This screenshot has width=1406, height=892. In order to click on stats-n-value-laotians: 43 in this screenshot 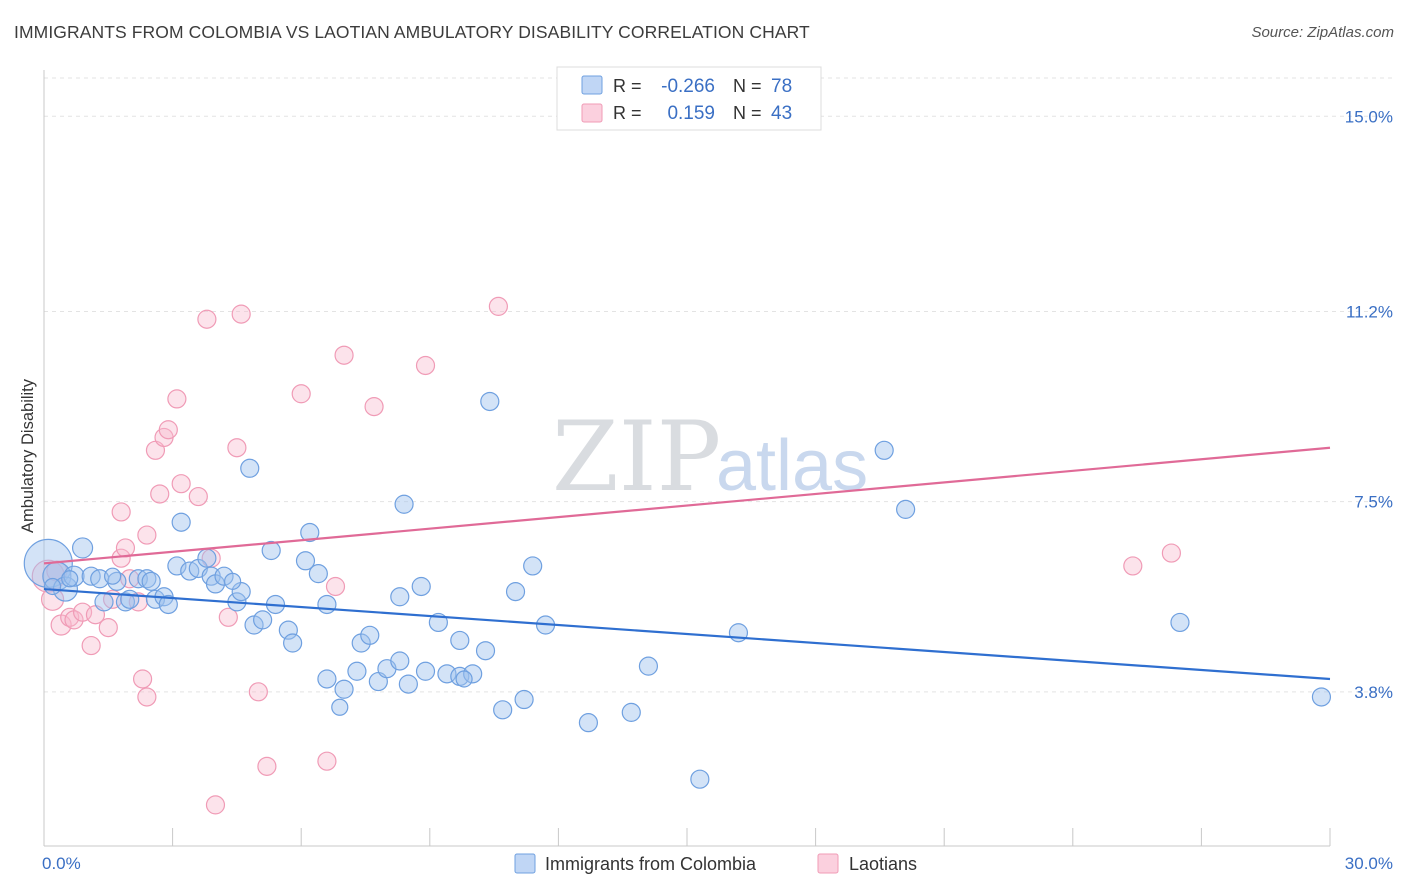, I will do `click(781, 113)`.